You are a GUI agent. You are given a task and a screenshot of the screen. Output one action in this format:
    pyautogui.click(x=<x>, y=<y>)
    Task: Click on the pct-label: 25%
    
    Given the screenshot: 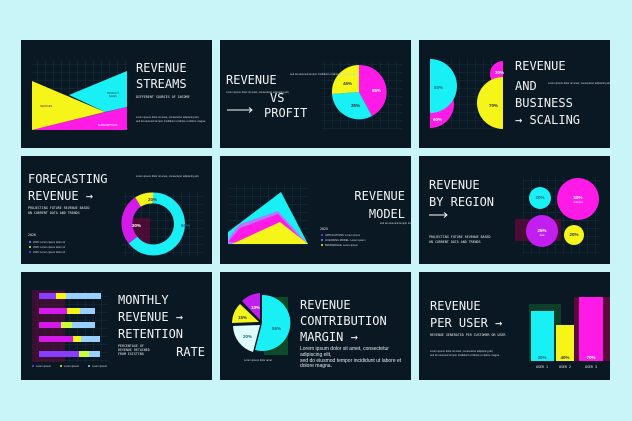 What is the action you would take?
    pyautogui.click(x=541, y=230)
    